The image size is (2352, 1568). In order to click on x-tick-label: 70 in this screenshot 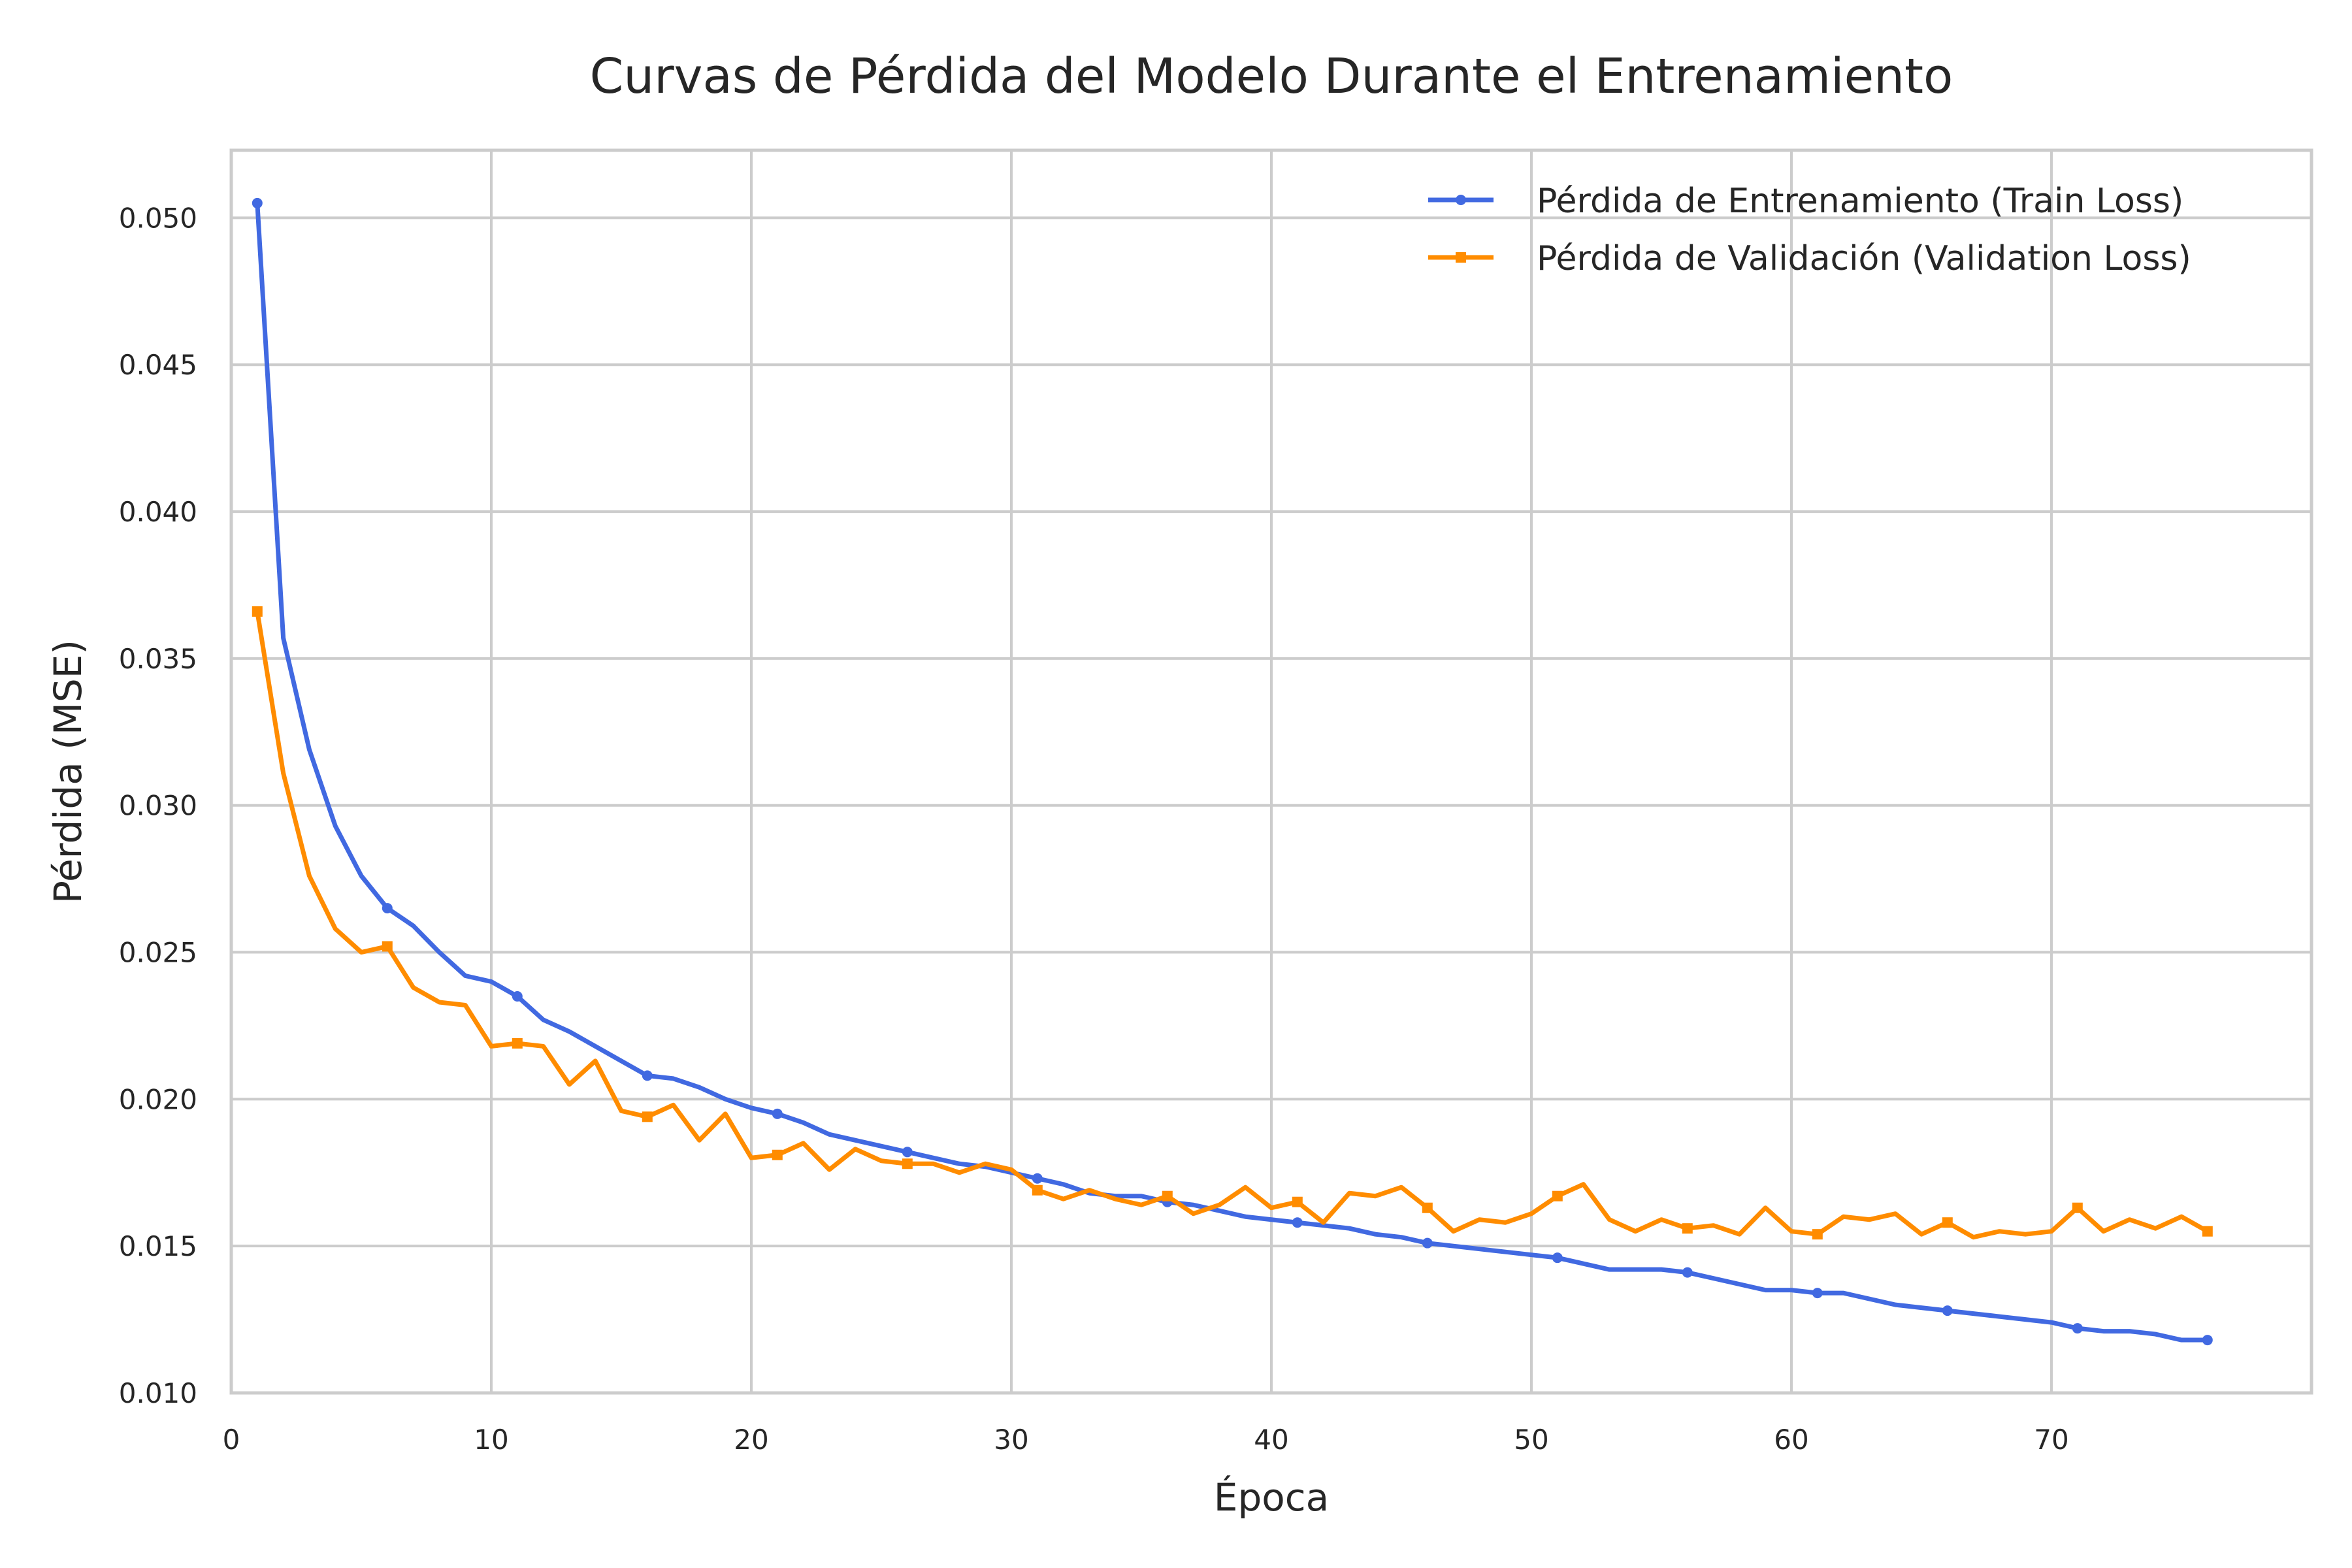, I will do `click(2051, 1440)`.